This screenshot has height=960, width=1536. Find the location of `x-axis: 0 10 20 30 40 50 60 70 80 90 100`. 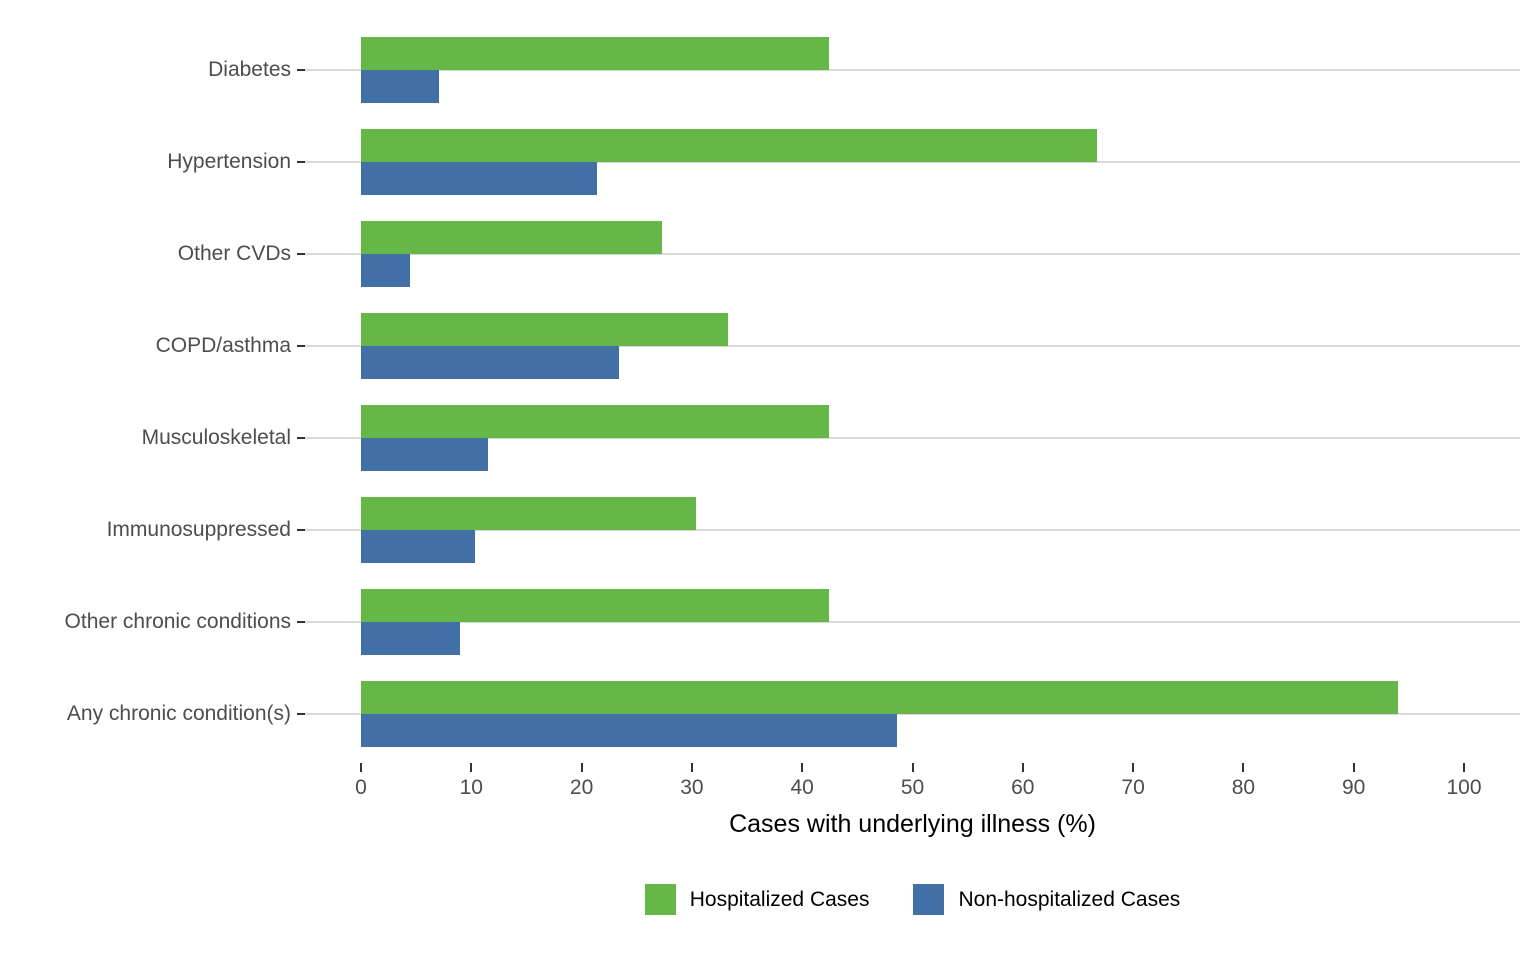

x-axis: 0 10 20 30 40 50 60 70 80 90 100 is located at coordinates (912, 790).